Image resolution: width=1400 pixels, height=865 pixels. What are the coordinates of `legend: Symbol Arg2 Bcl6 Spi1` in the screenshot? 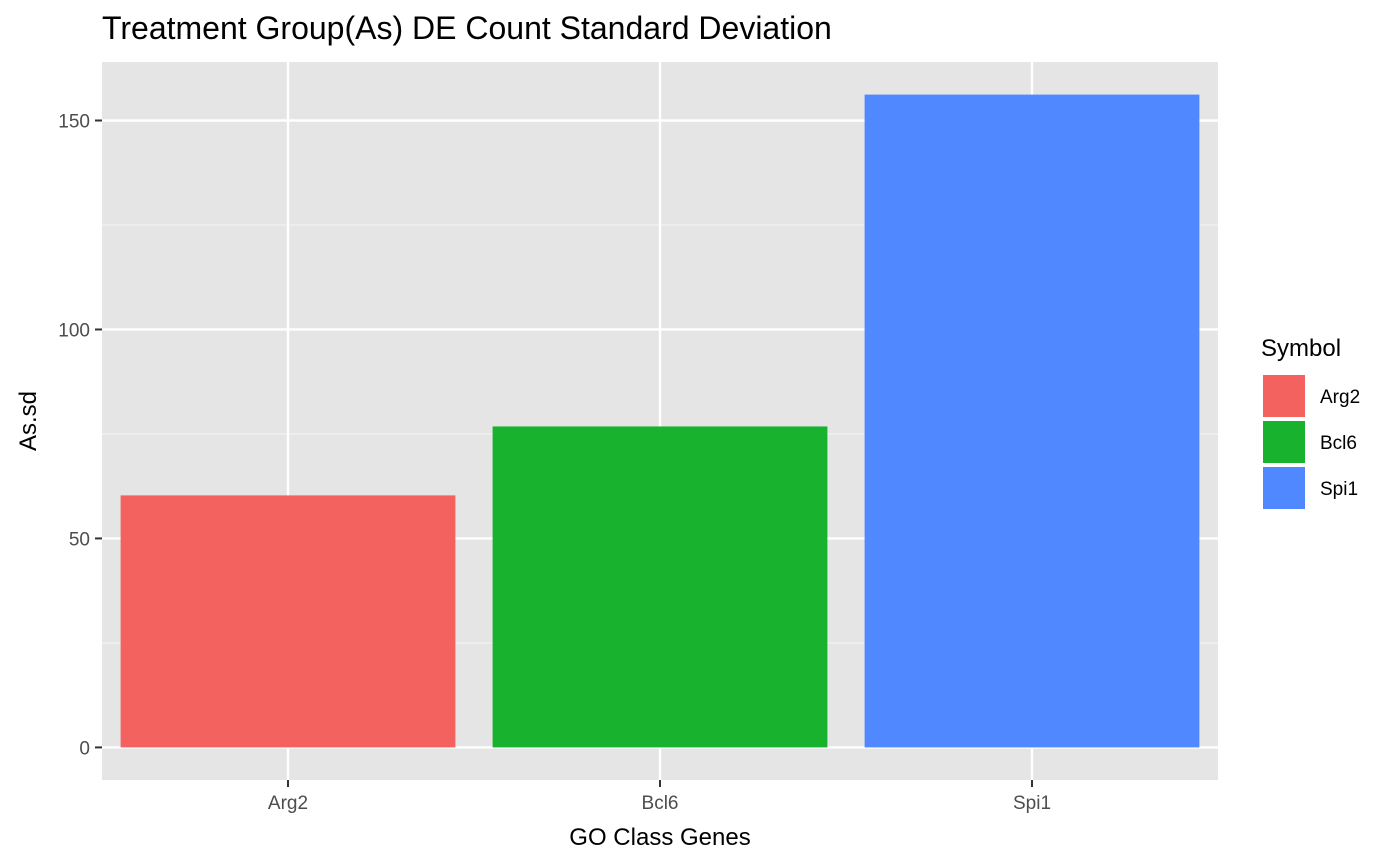 It's located at (1310, 423).